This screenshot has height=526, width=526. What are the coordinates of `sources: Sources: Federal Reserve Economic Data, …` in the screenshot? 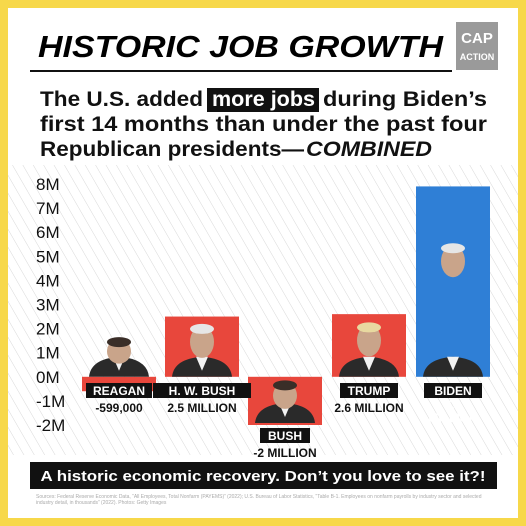 It's located at (259, 500).